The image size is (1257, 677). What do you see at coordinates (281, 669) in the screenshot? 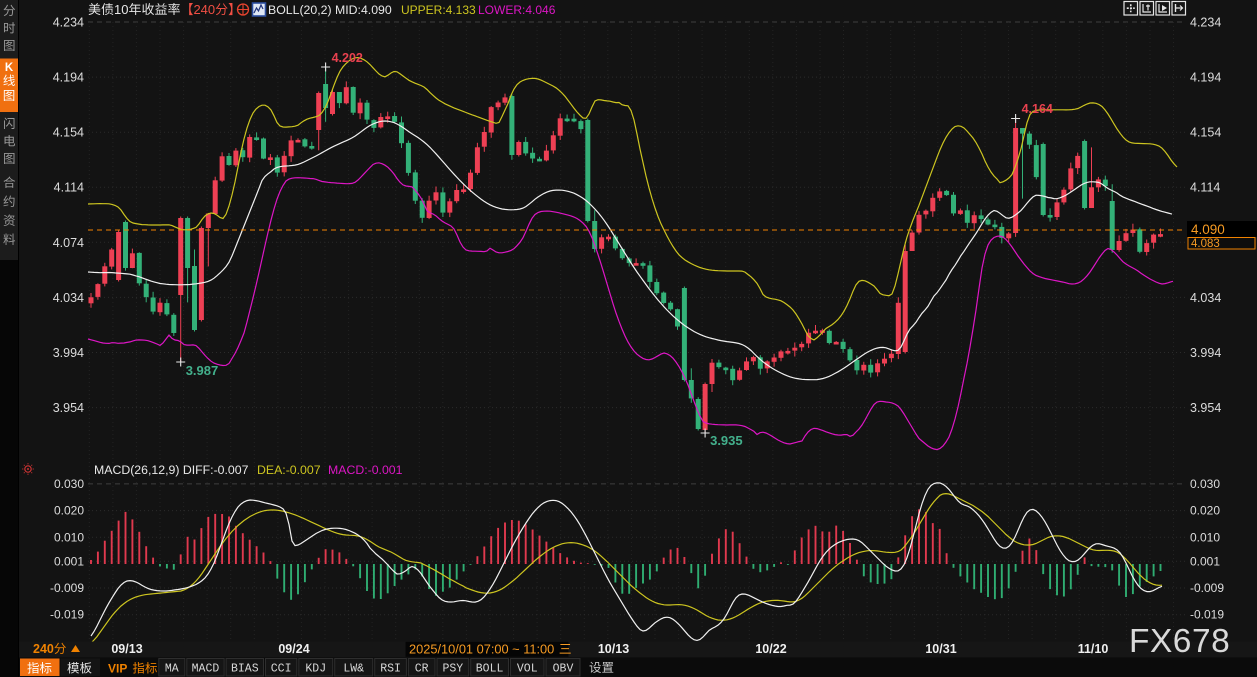
I see `svg-text: CCI` at bounding box center [281, 669].